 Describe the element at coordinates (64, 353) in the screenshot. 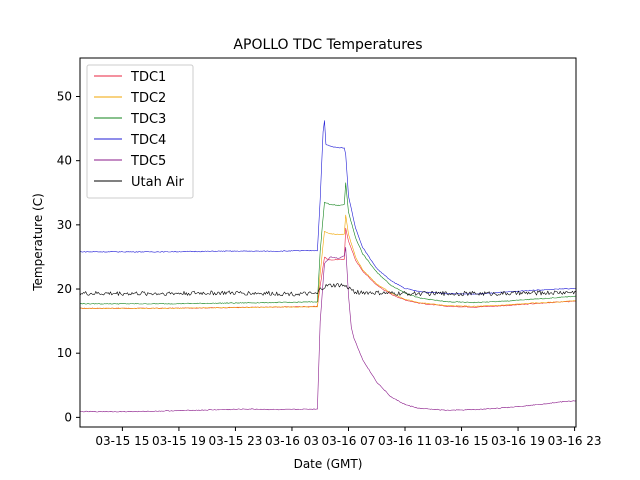

I see `y-tick-label: 10` at that location.